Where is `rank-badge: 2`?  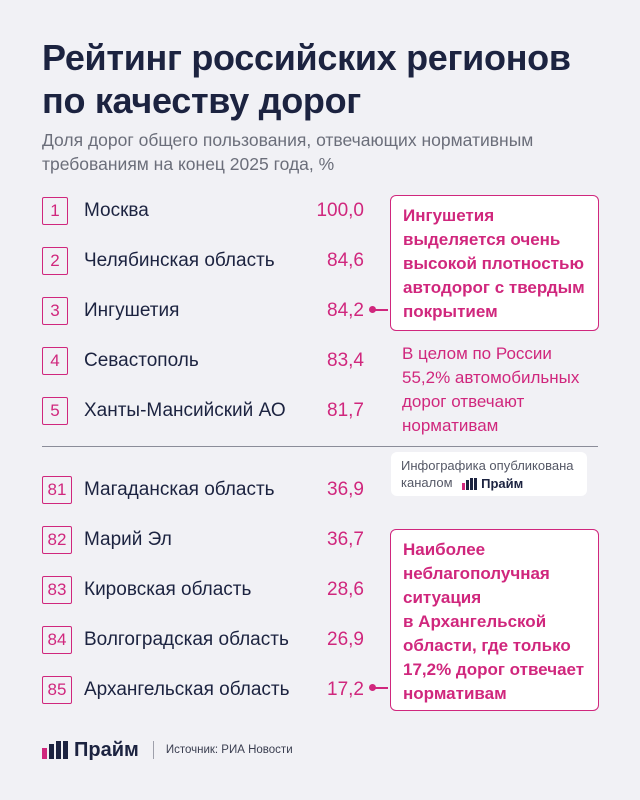
rank-badge: 2 is located at coordinates (55, 261).